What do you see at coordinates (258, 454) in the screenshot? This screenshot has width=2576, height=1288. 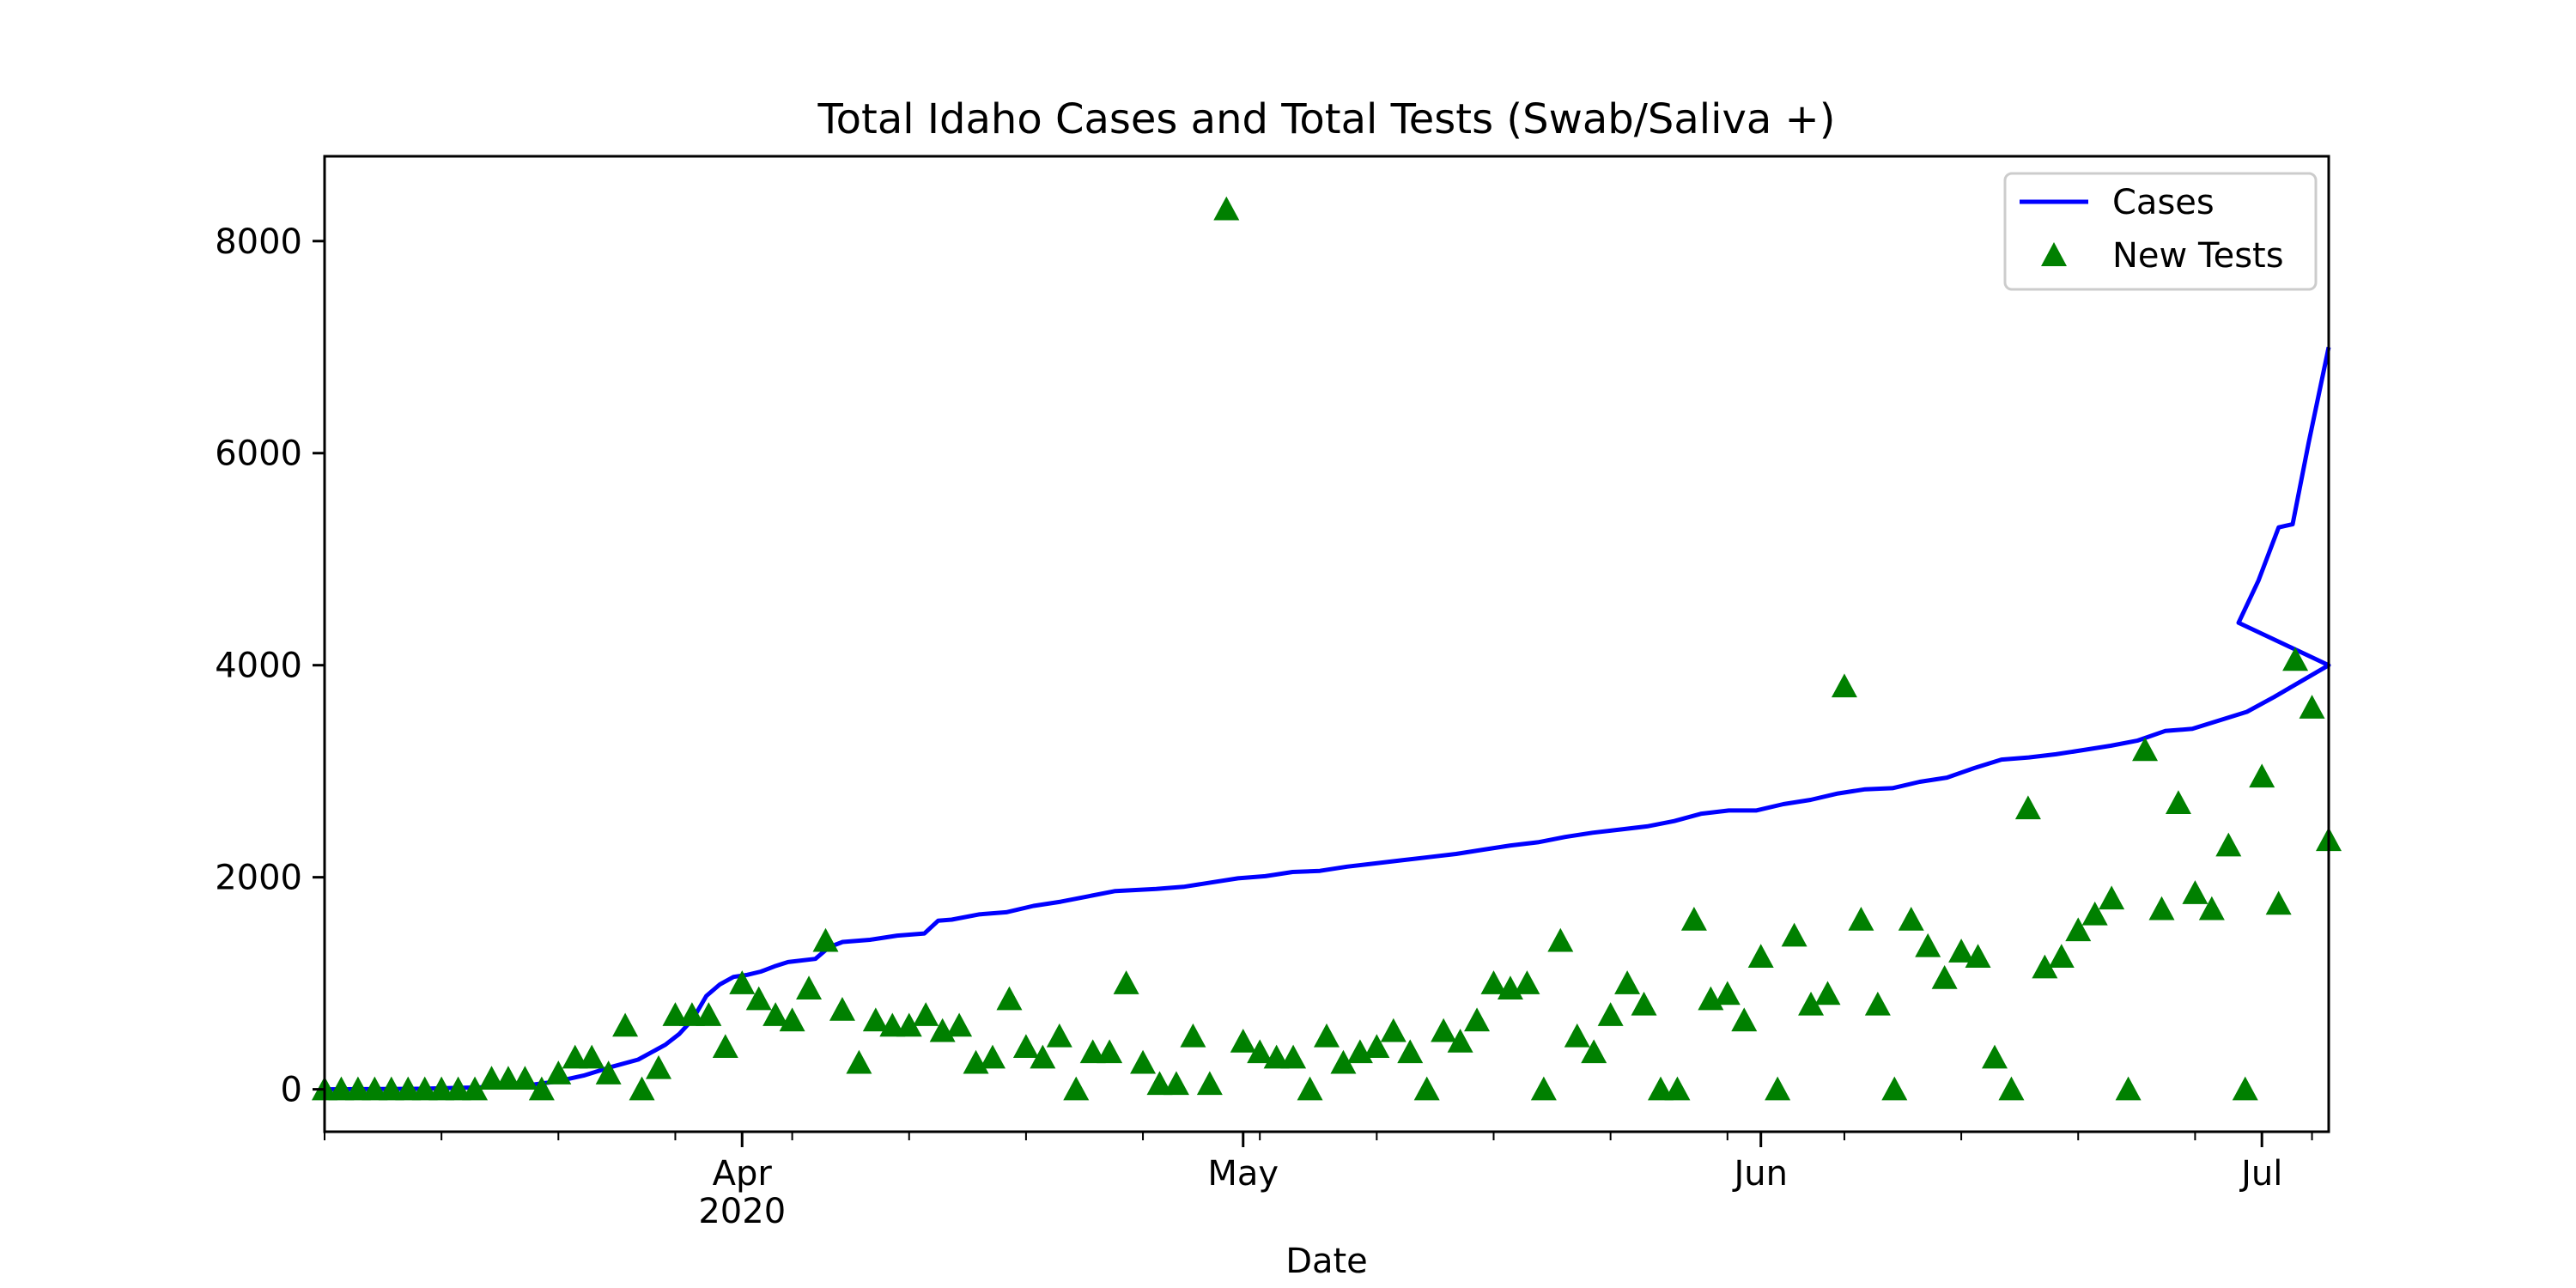 I see `y-tick-label: 6000` at bounding box center [258, 454].